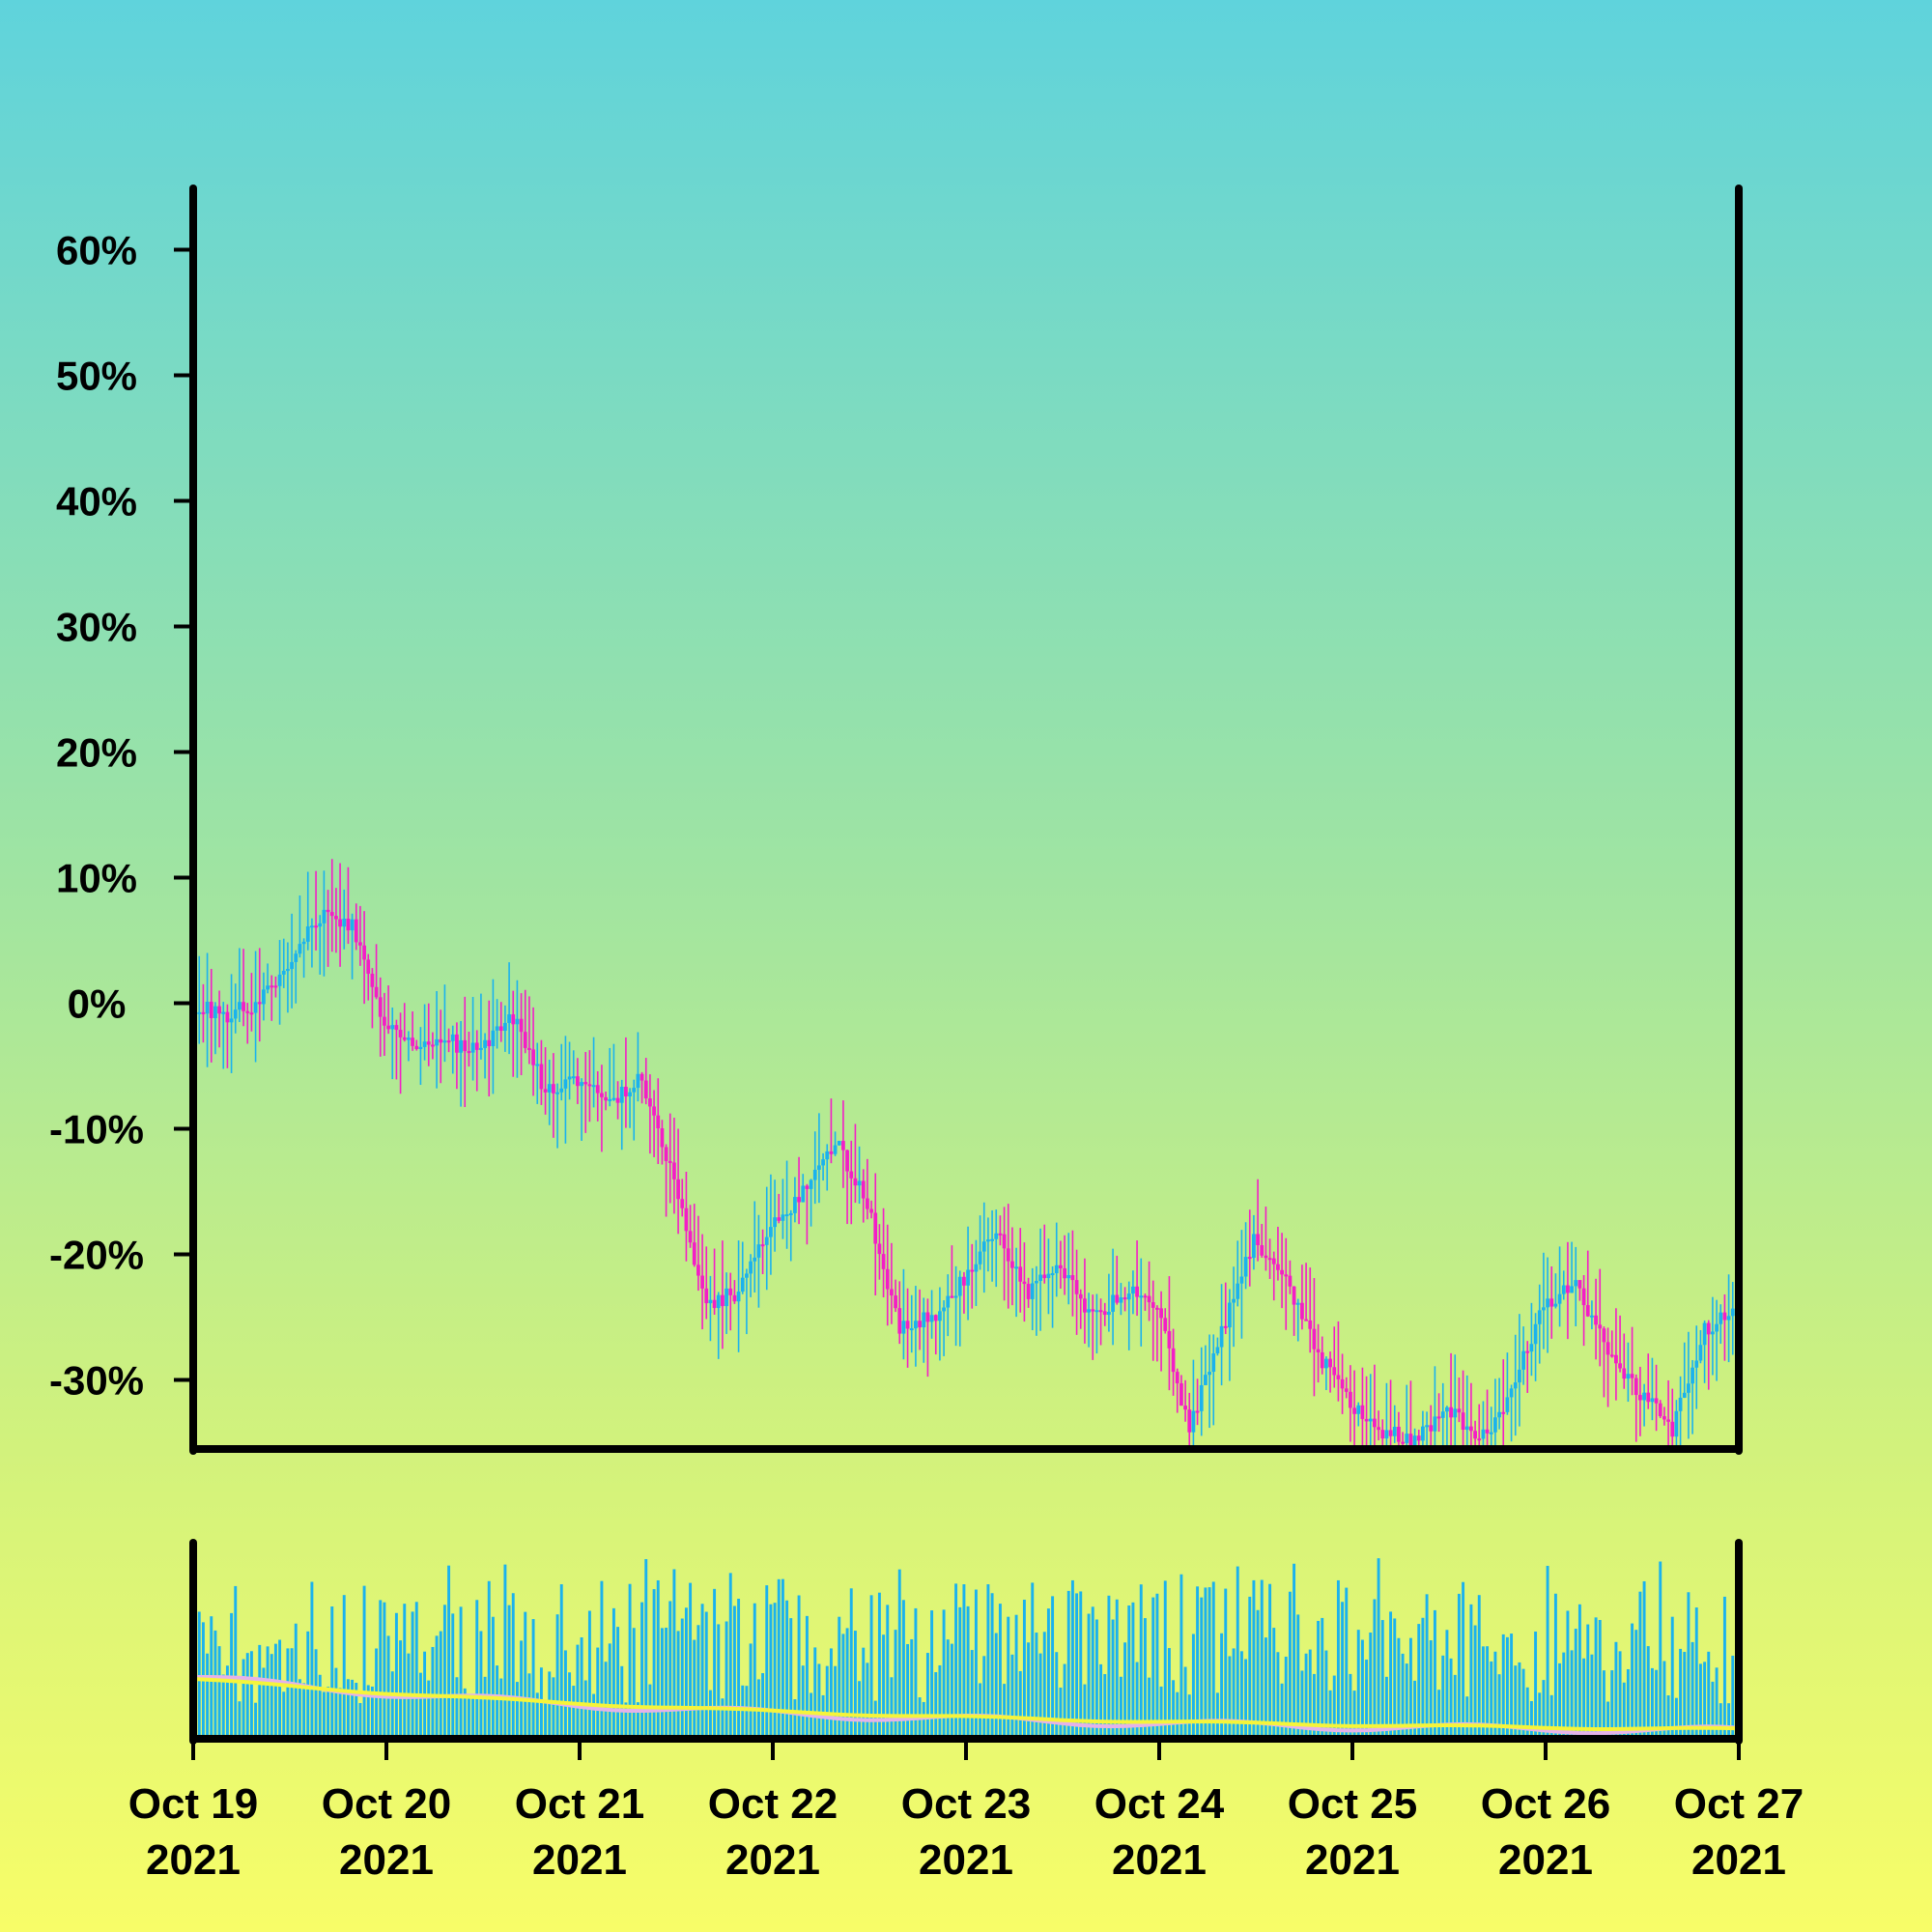  Describe the element at coordinates (96, 1381) in the screenshot. I see `y-tick-label: -30%` at that location.